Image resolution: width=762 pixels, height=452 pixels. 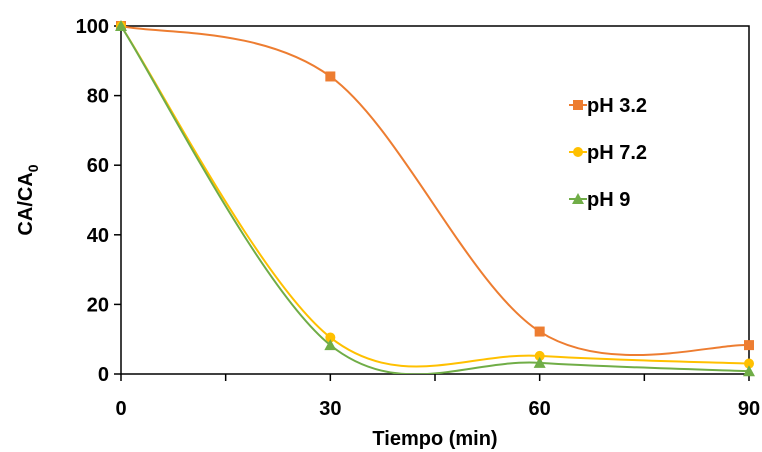 I want to click on y-axis-title-main: CA/CA, so click(x=26, y=203).